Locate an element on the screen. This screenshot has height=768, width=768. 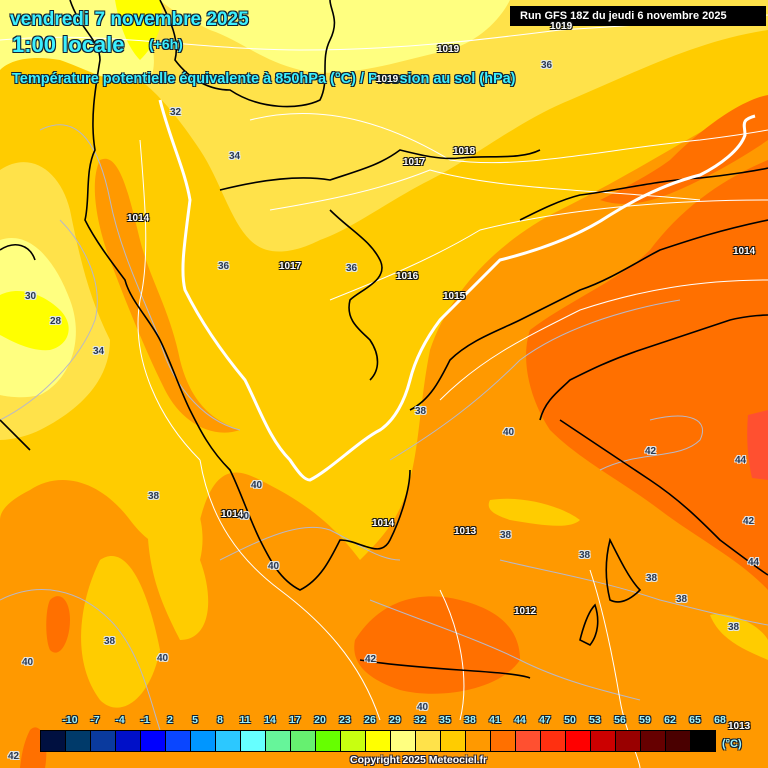
colorbar-tick-label: 65 is located at coordinates (695, 720).